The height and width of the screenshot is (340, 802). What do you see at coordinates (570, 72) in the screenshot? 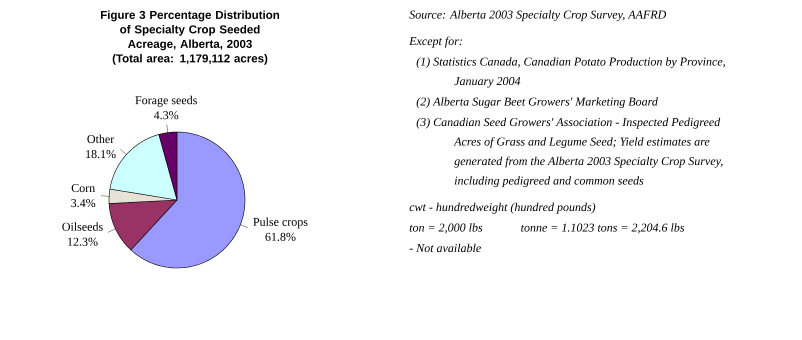
I see `text: (1) Statistics Canada, Canadian Potato Production by Province, January 2004` at bounding box center [570, 72].